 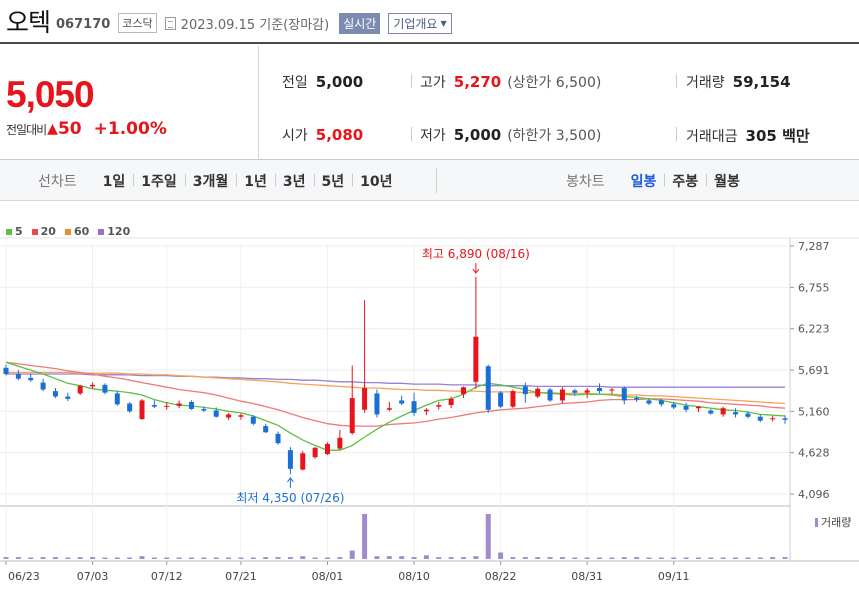 What do you see at coordinates (130, 129) in the screenshot?
I see `change-percent: +1.00%` at bounding box center [130, 129].